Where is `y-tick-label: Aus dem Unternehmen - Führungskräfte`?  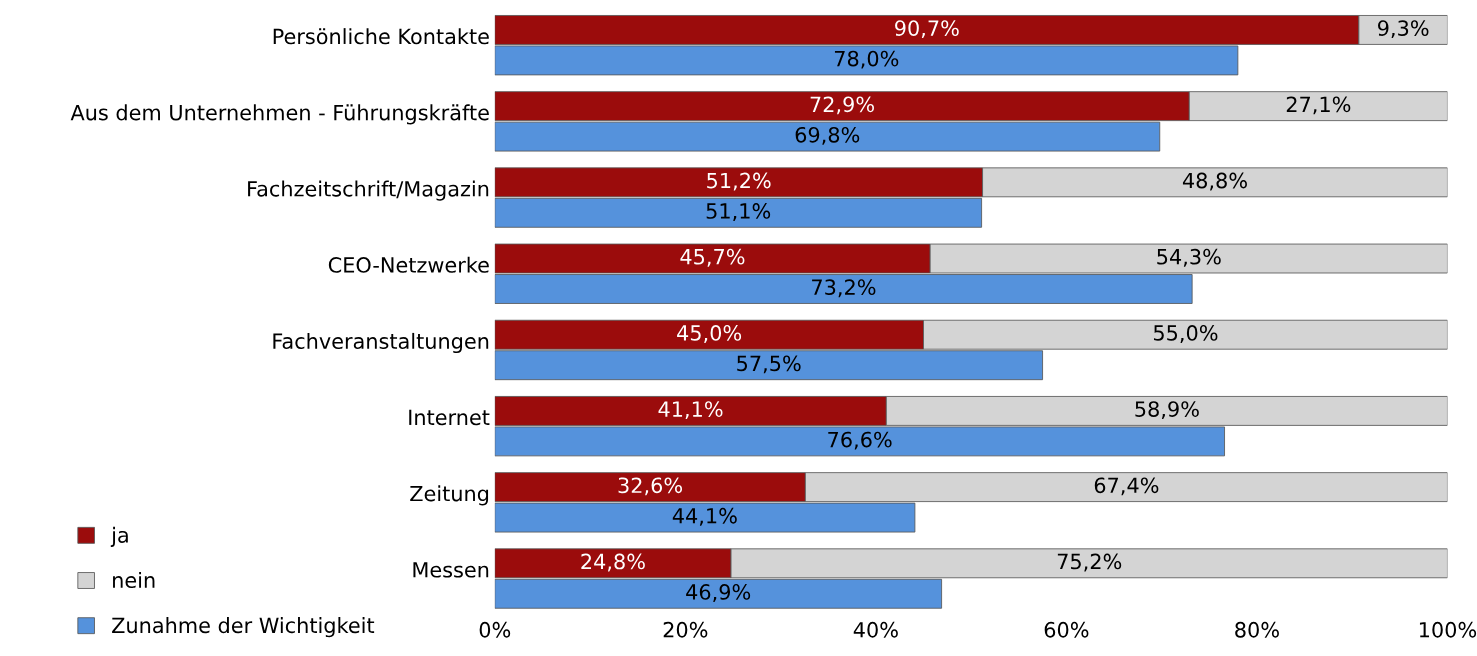 y-tick-label: Aus dem Unternehmen - Führungskräfte is located at coordinates (279, 114).